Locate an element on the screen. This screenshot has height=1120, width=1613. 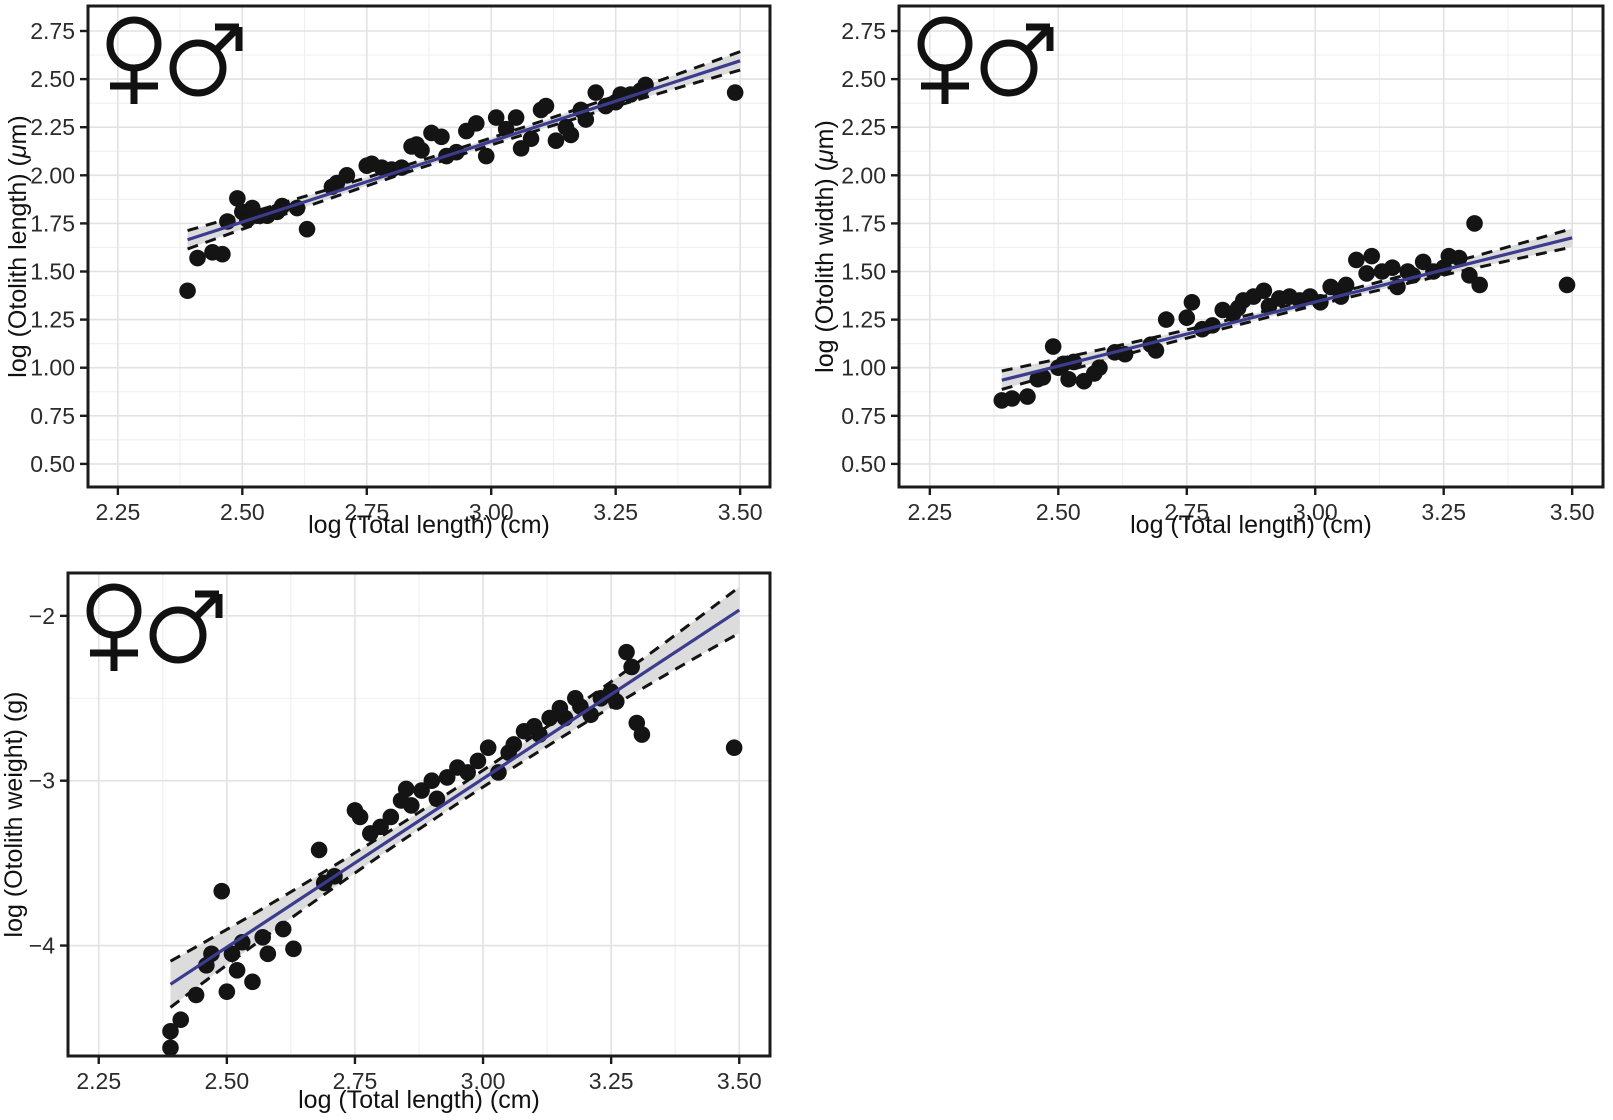
y-axis-title: log (Otolith width) (μm) is located at coordinates (825, 246).